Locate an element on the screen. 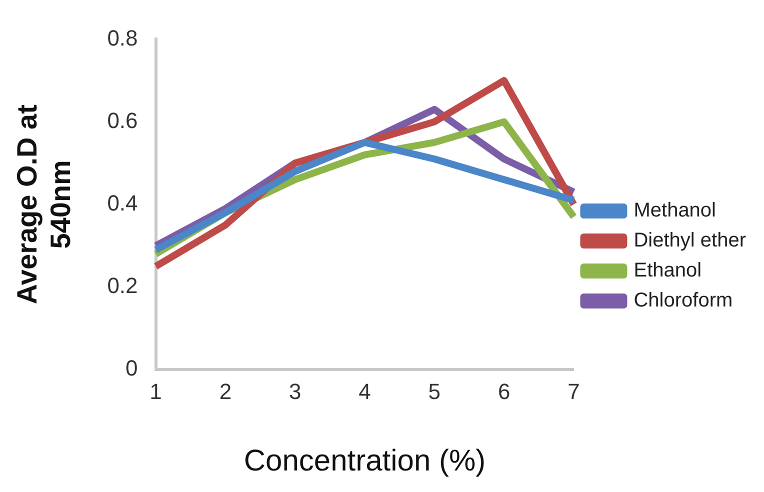 This screenshot has width=764, height=492. x-axis-title: Concentration (%) is located at coordinates (365, 461).